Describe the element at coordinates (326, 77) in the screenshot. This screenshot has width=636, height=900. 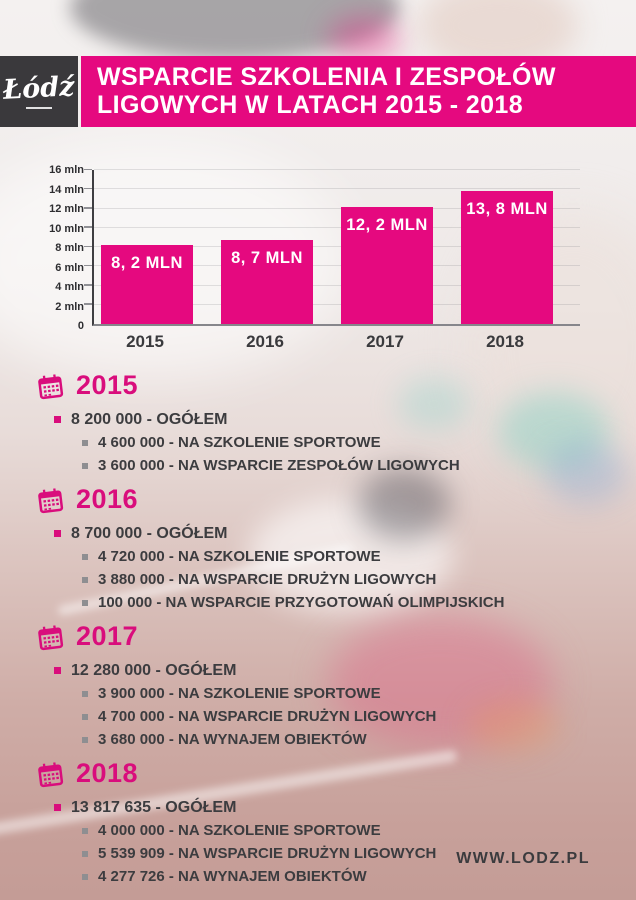
I see `poster-title-line1: WSPARCIE SZKOLENIA I ZESPOŁÓW` at that location.